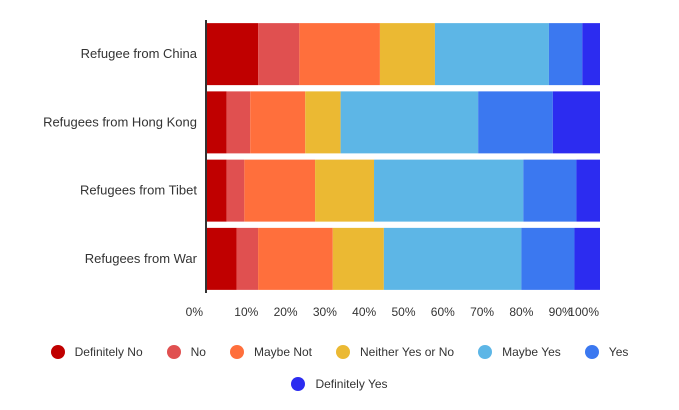 The image size is (679, 410). I want to click on x-tick-label: 80%, so click(521, 312).